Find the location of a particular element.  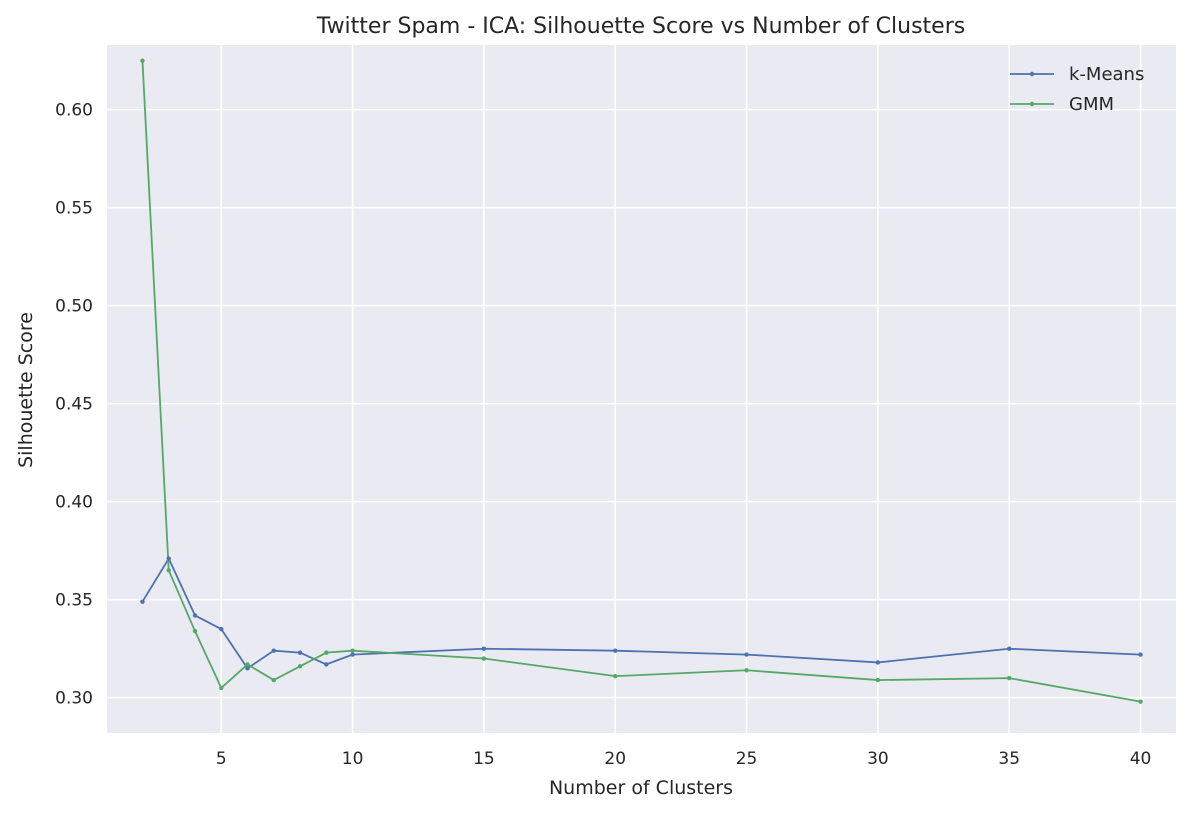

y-axis-label: Silhouette Score is located at coordinates (26, 390).